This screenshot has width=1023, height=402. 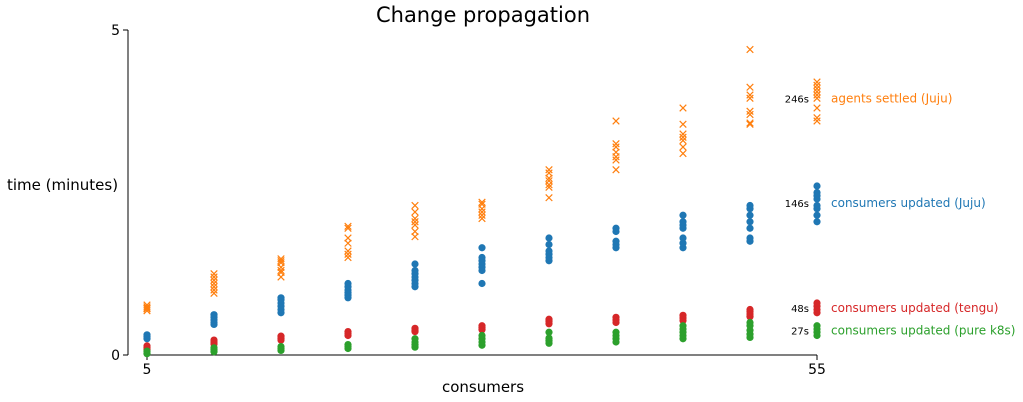 What do you see at coordinates (800, 309) in the screenshot?
I see `series-end-value: 48s` at bounding box center [800, 309].